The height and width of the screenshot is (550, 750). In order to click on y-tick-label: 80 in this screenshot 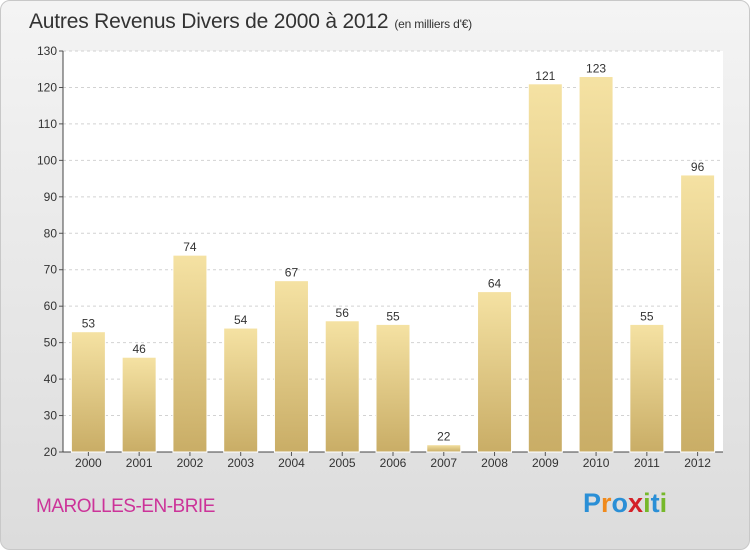, I will do `click(51, 233)`.